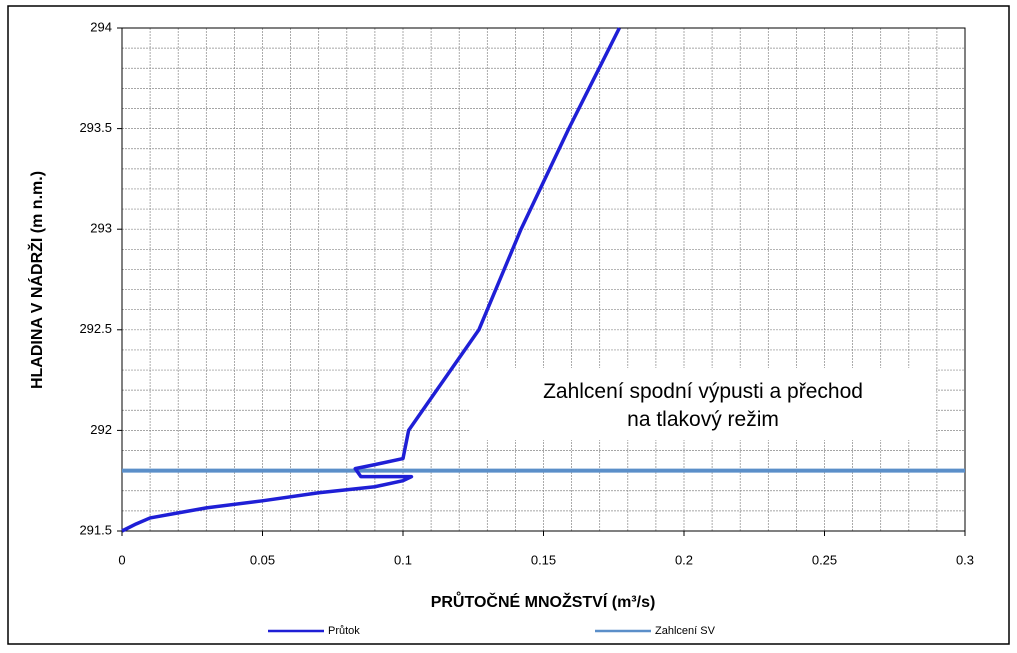 This screenshot has width=1017, height=653. Describe the element at coordinates (685, 631) in the screenshot. I see `legend-label: Zahlcení SV` at that location.